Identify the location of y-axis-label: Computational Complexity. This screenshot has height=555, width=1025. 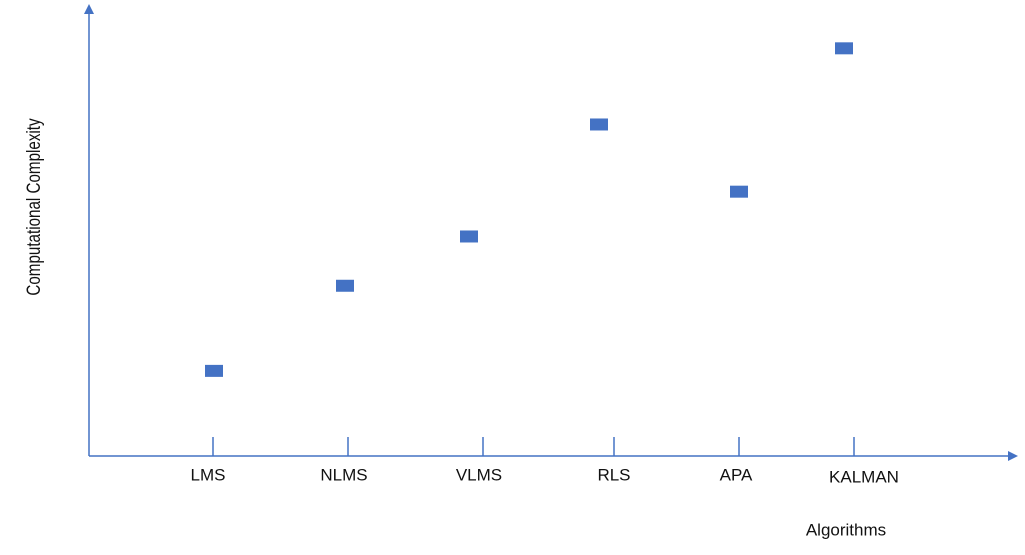
(33, 207).